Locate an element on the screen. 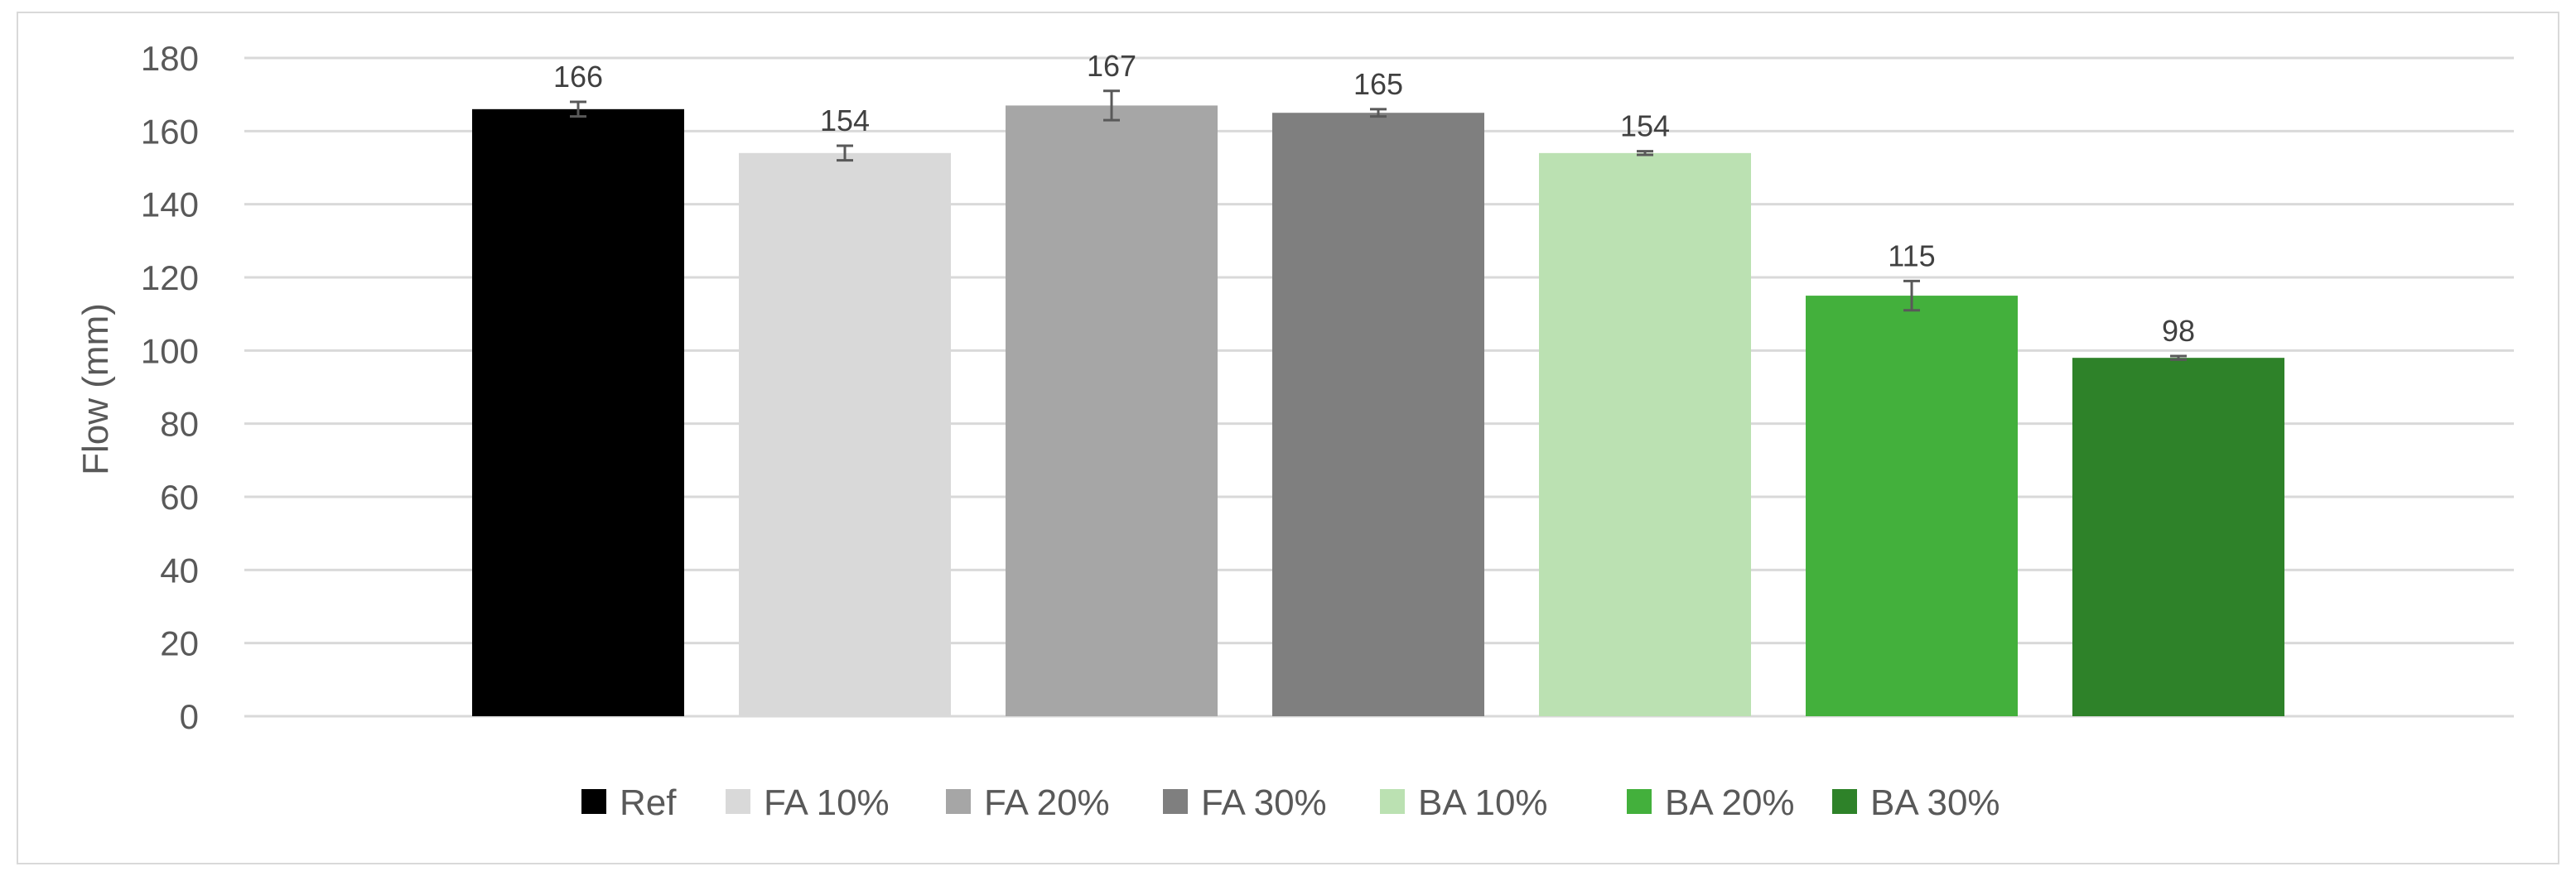  bar-fa-10- is located at coordinates (845, 434).